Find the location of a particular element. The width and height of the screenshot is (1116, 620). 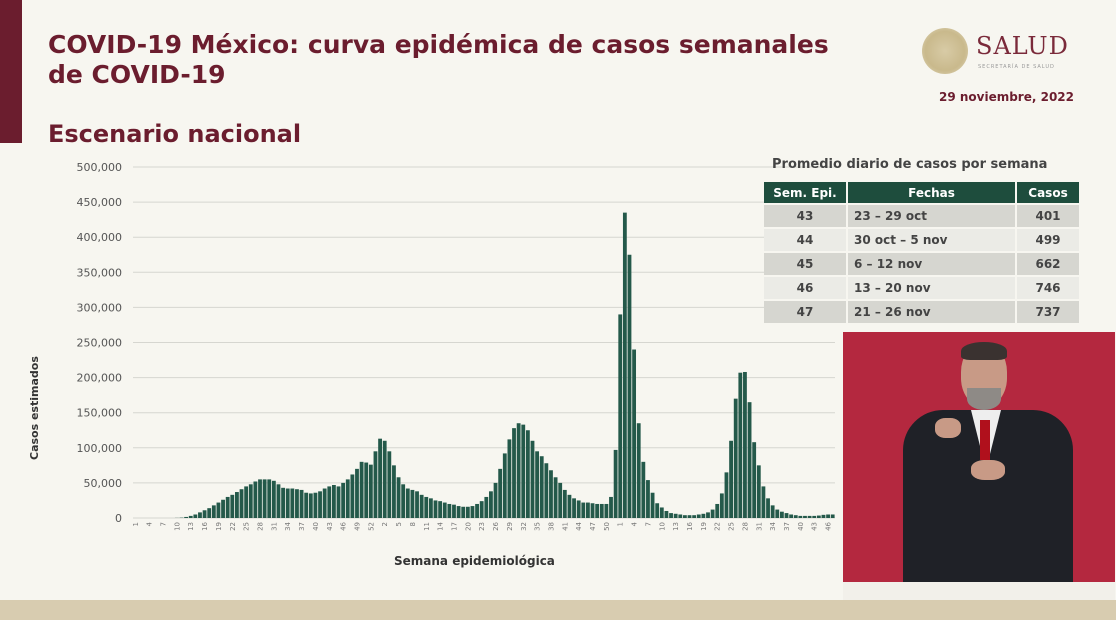

y-tick-label: 250,000 is located at coordinates (100, 343).